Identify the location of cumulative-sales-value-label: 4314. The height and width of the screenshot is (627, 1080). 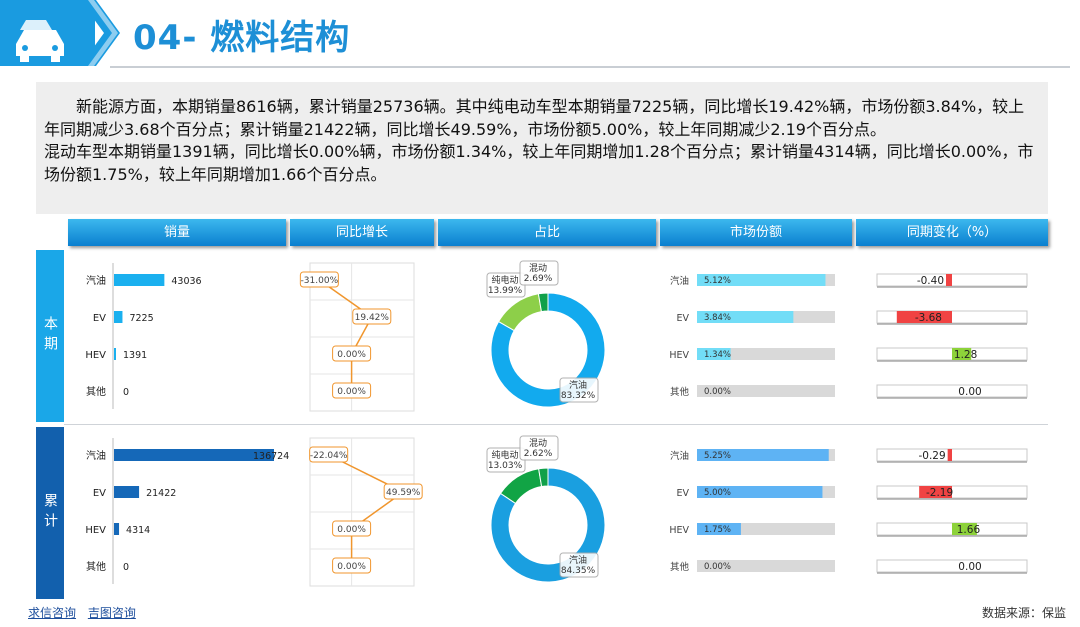
(138, 530).